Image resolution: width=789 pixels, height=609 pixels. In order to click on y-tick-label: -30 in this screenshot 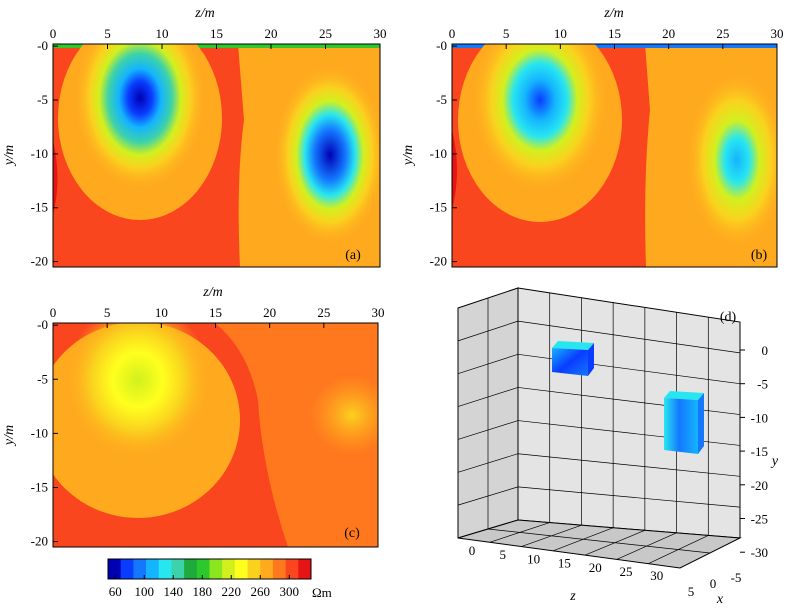, I will do `click(759, 552)`.